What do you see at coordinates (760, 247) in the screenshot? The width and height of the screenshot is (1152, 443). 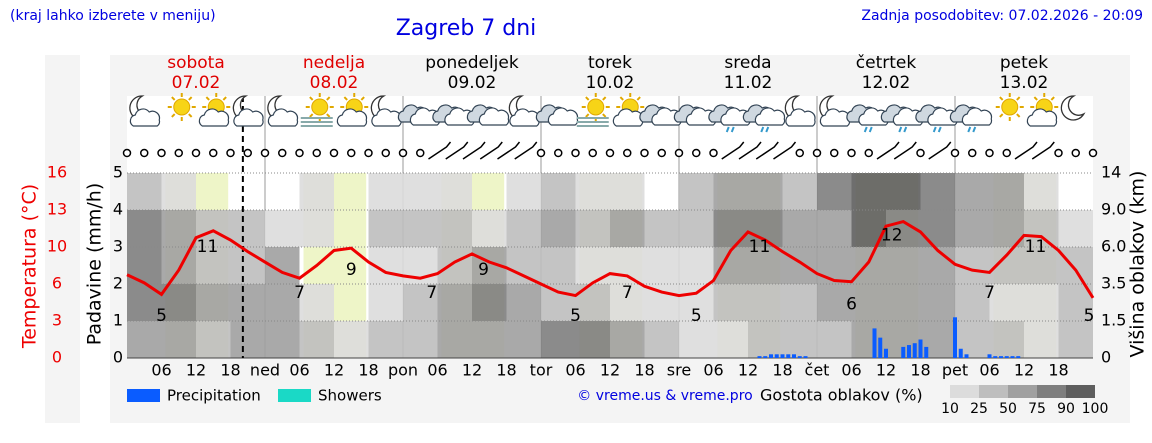 I see `temperature-label: 11` at bounding box center [760, 247].